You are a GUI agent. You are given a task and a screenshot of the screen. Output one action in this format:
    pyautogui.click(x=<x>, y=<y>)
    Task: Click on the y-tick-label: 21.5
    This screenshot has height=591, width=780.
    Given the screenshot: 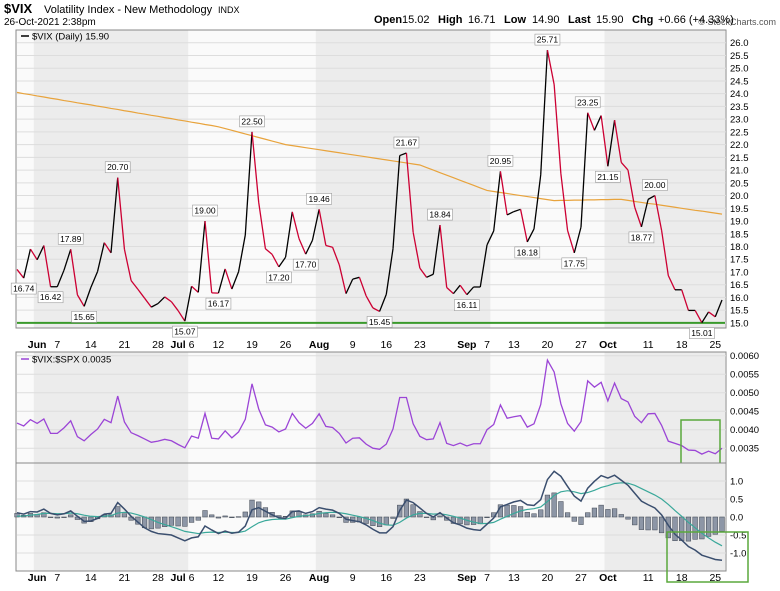 What is the action you would take?
    pyautogui.click(x=739, y=158)
    